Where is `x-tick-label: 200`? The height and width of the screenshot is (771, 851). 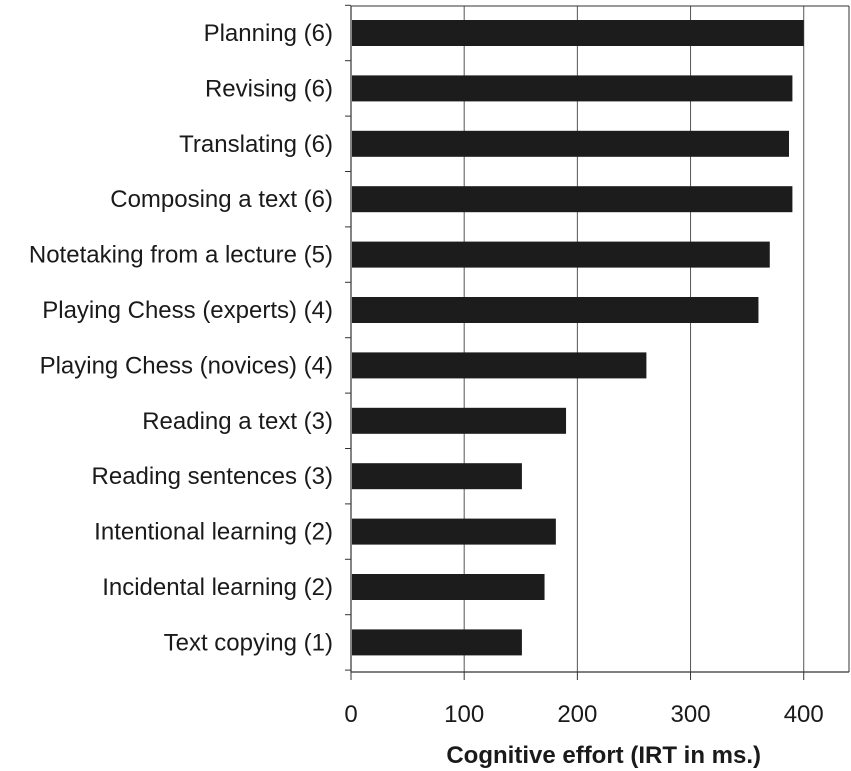
x-tick-label: 200 is located at coordinates (577, 714).